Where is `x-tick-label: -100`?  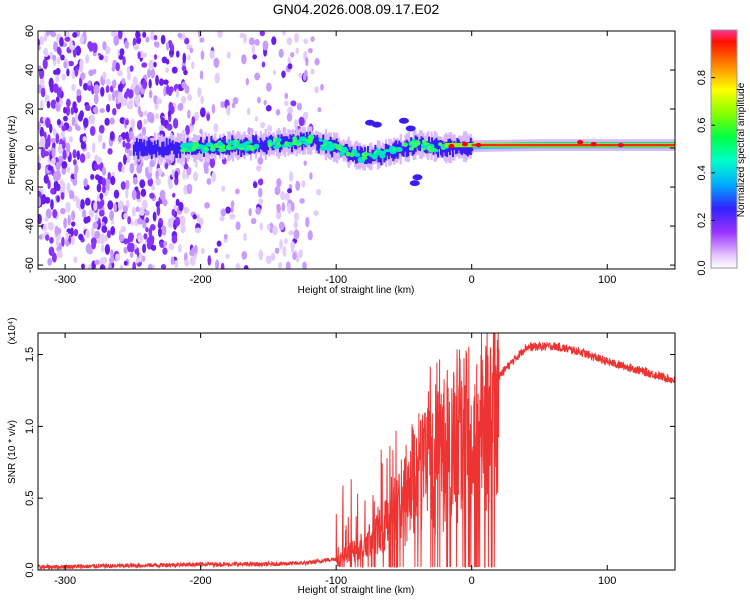
x-tick-label: -100 is located at coordinates (336, 581).